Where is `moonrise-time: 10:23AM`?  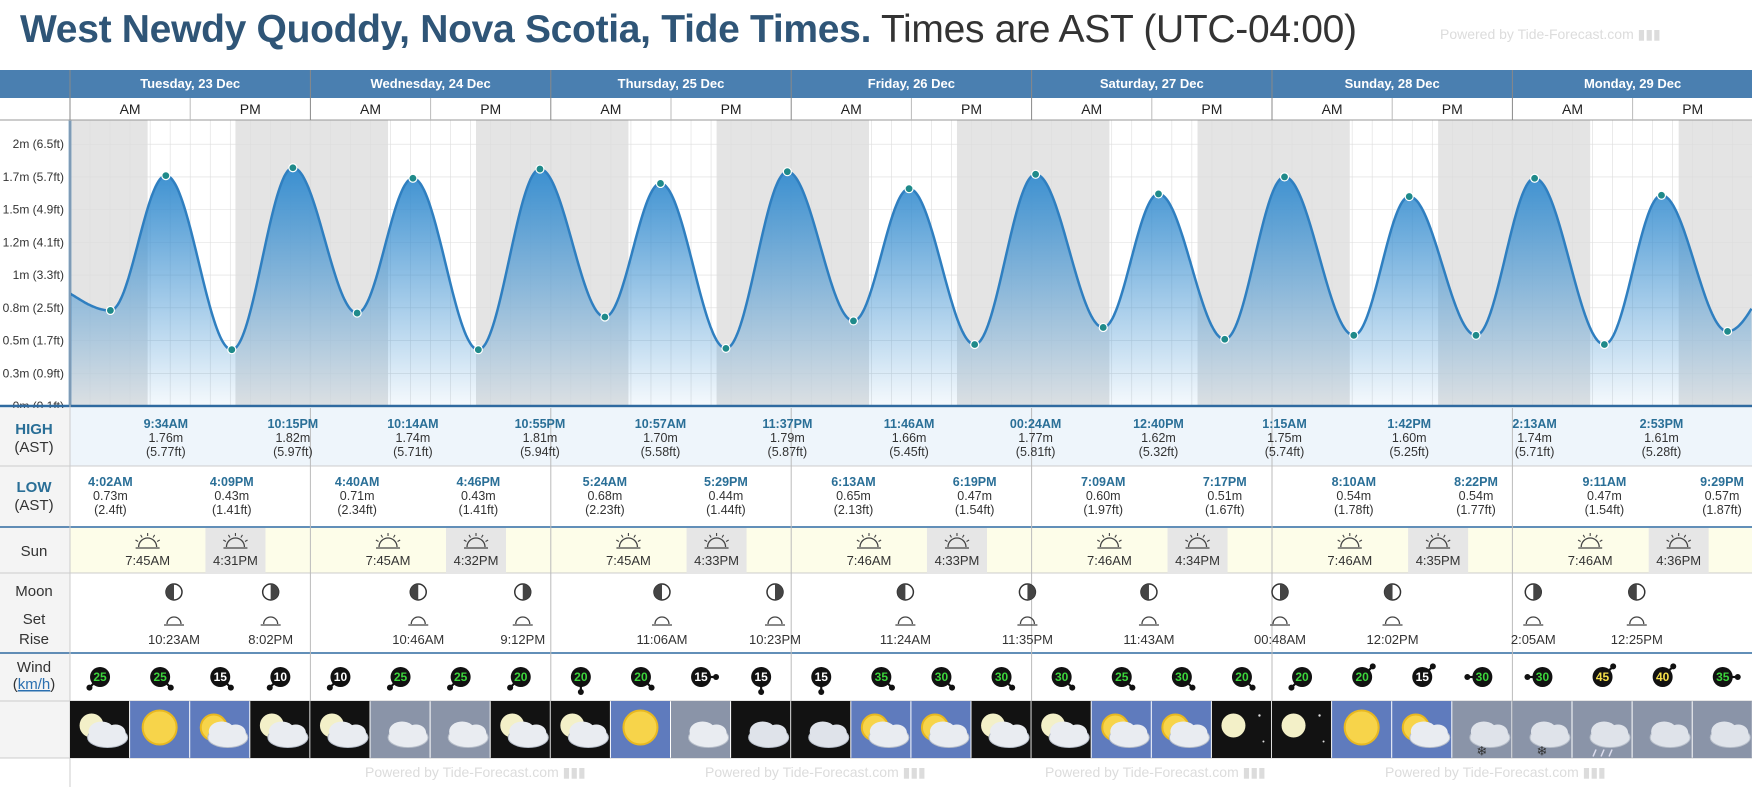 moonrise-time: 10:23AM is located at coordinates (174, 639).